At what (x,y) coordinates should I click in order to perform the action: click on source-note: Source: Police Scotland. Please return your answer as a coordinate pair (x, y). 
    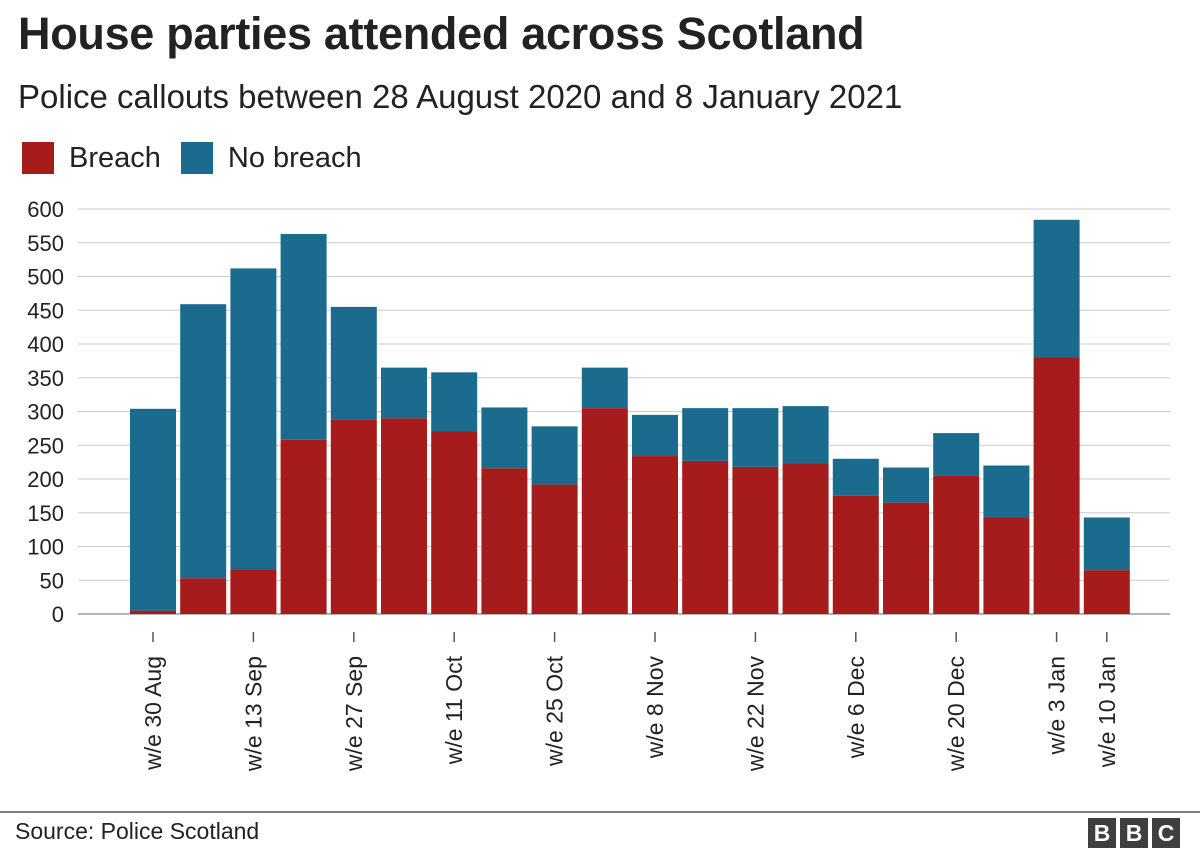
    Looking at the image, I should click on (137, 831).